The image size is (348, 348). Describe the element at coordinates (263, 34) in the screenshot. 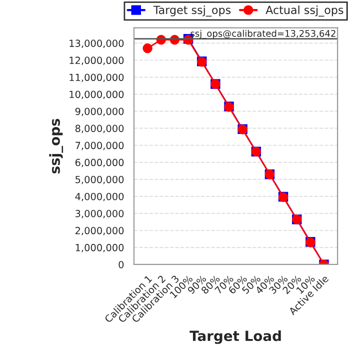

I see `ref-line-label: ssj_ops@calibrated=13,253,642` at that location.